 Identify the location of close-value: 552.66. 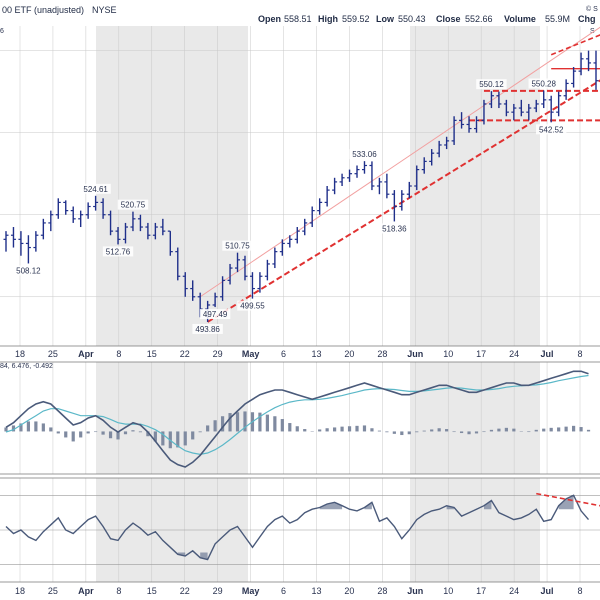
(479, 19).